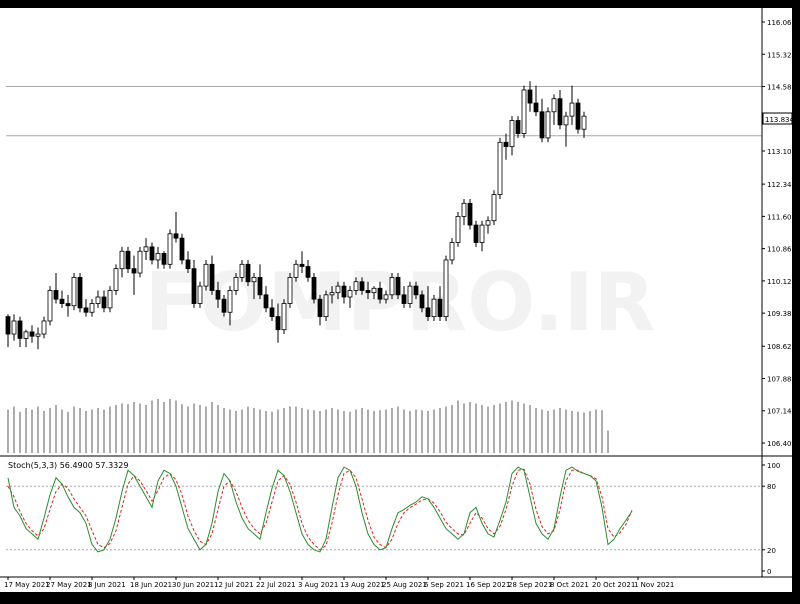  What do you see at coordinates (654, 585) in the screenshot?
I see `time-tick-label: 1 Nov 2021` at bounding box center [654, 585].